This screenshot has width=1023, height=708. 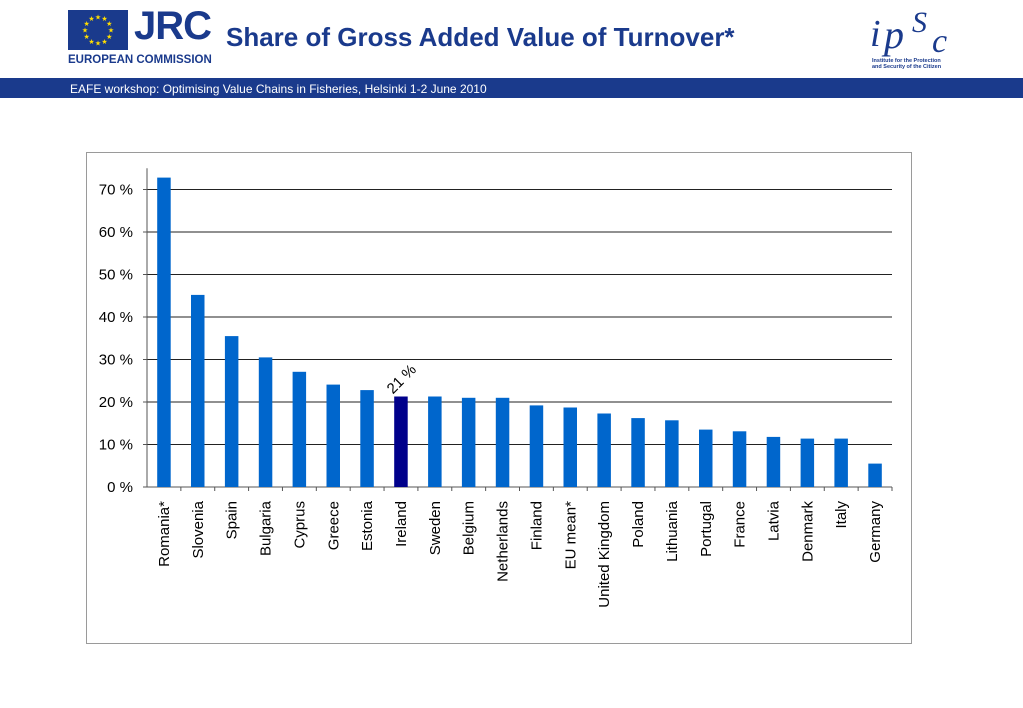 What do you see at coordinates (875, 34) in the screenshot?
I see `svg-text: i` at bounding box center [875, 34].